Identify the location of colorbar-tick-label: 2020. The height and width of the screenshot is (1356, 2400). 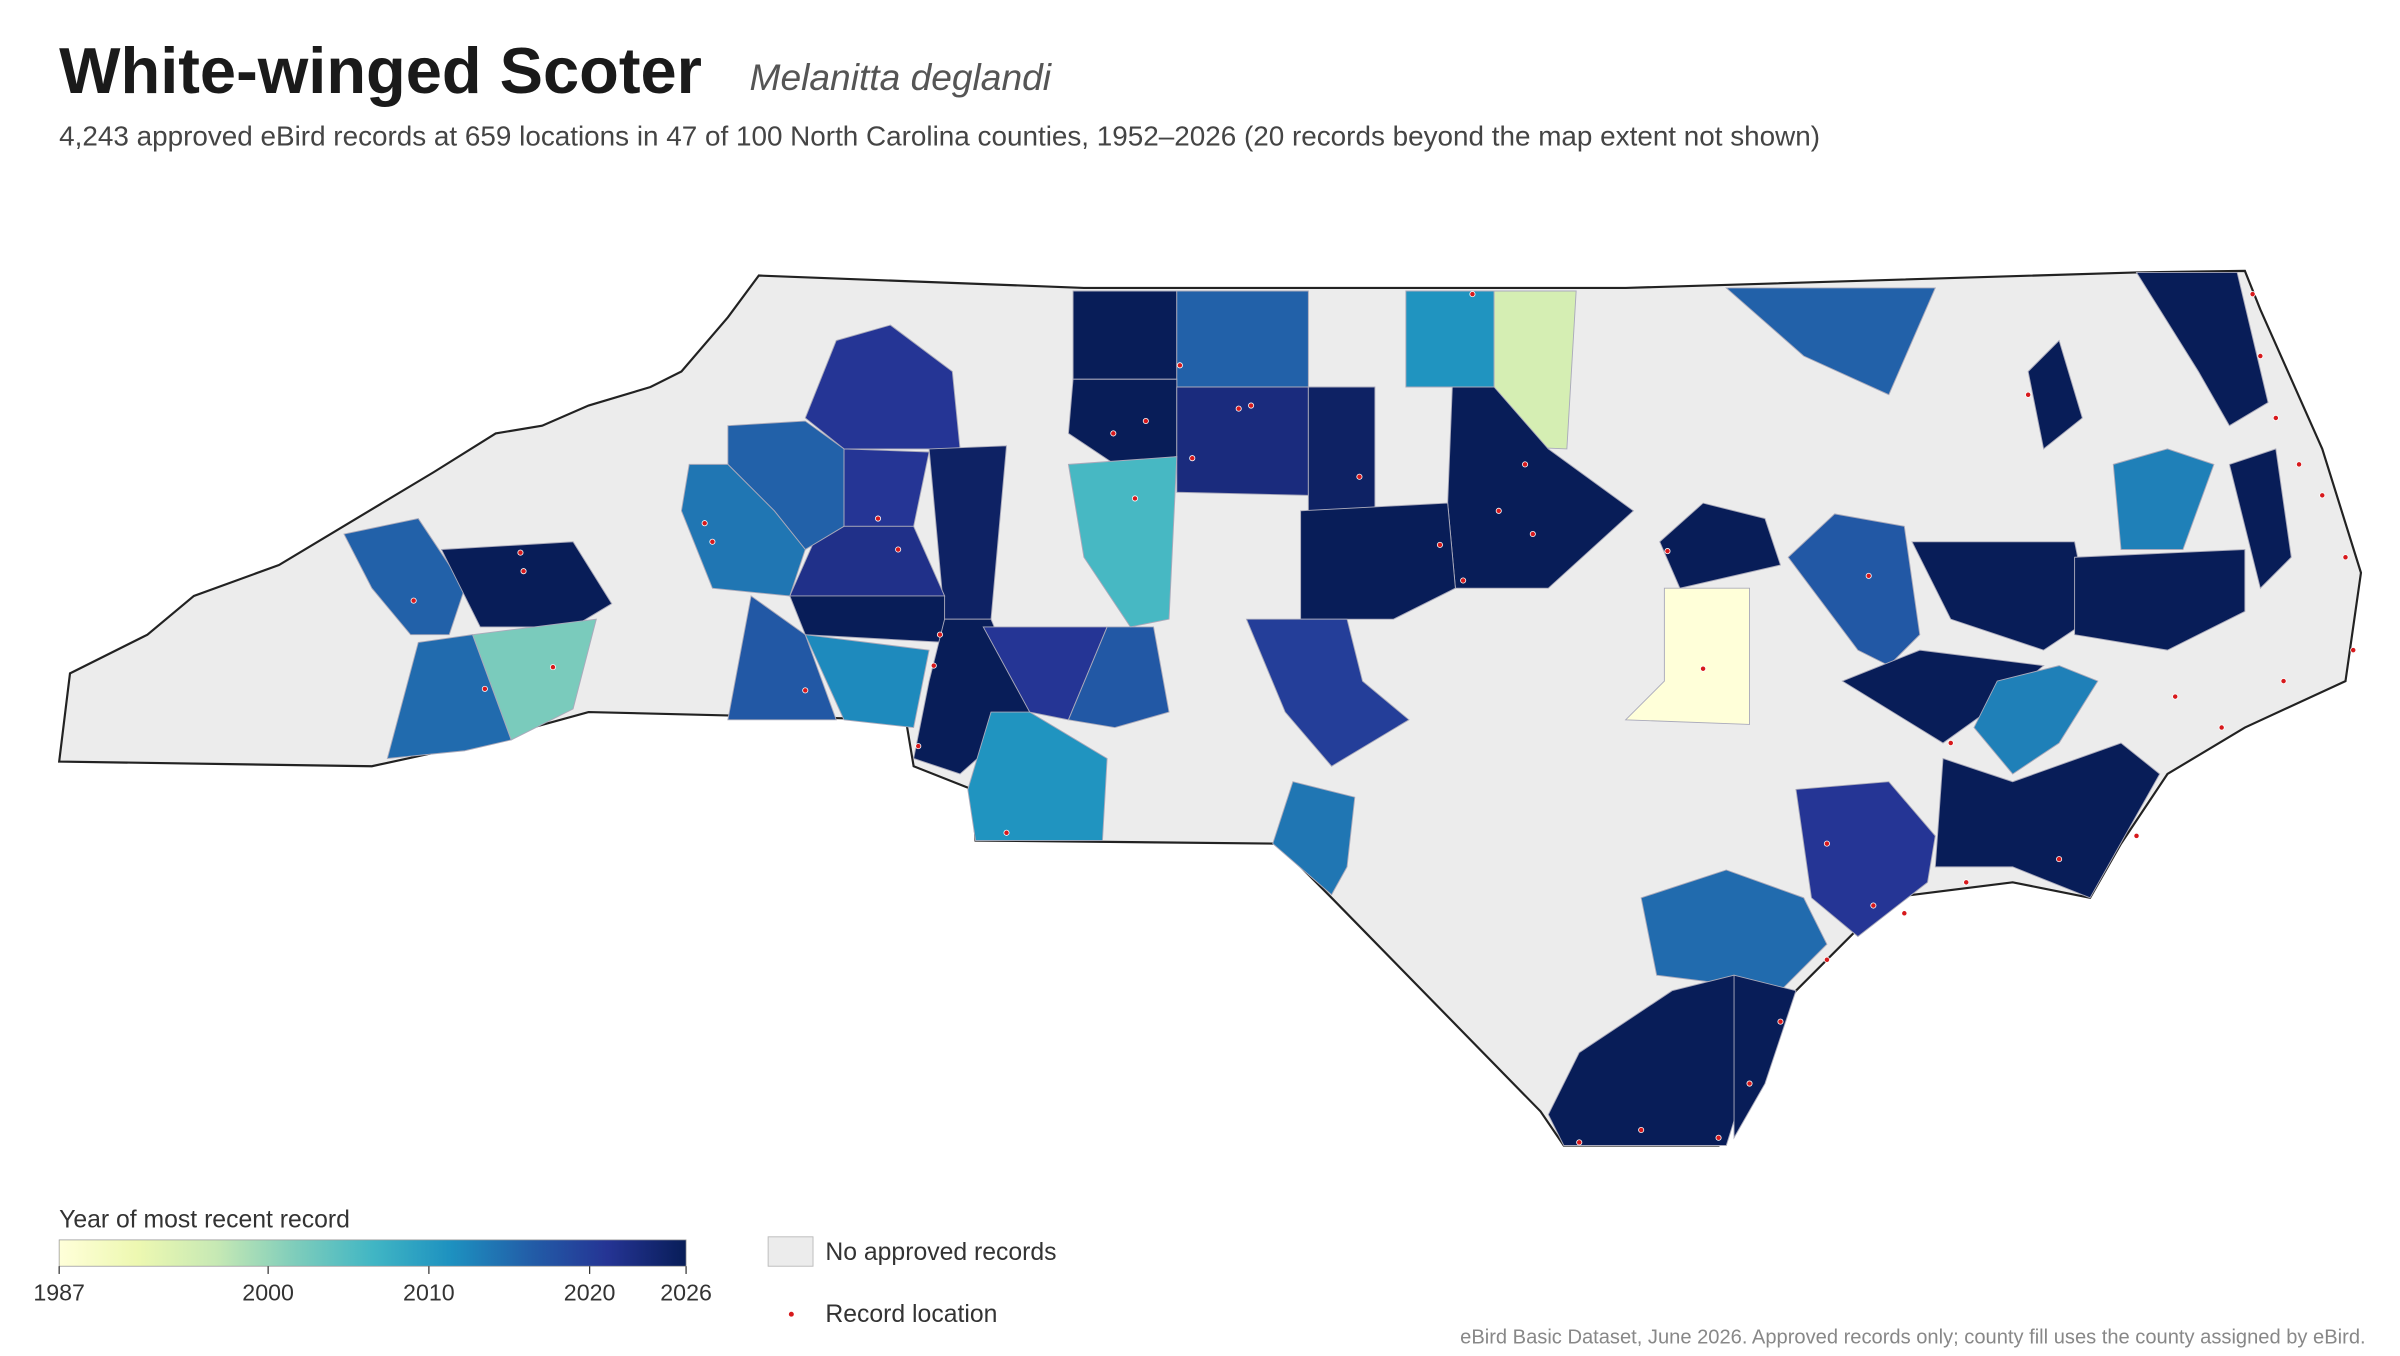
(590, 1292).